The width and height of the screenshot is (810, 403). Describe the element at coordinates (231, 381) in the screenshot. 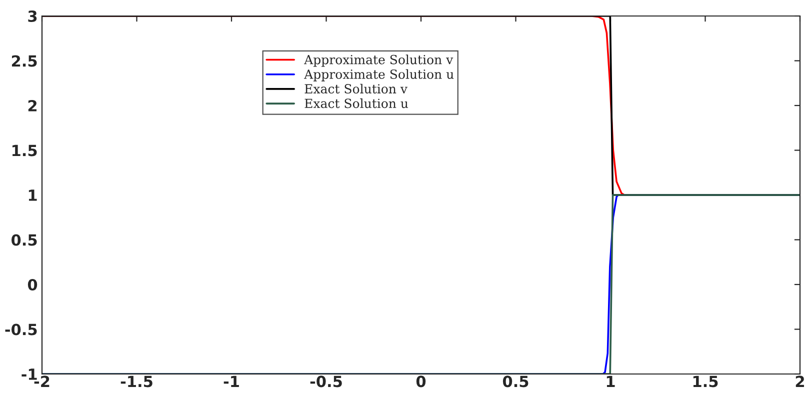

I see `x-tick-label: -1` at that location.